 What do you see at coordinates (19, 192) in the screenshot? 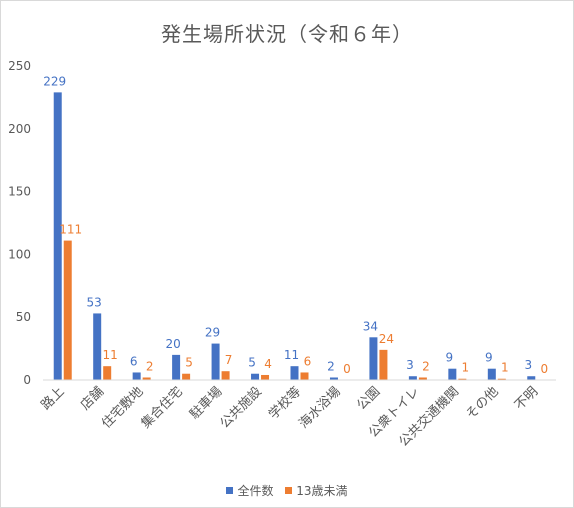
I see `y-tick-label-3: 150` at bounding box center [19, 192].